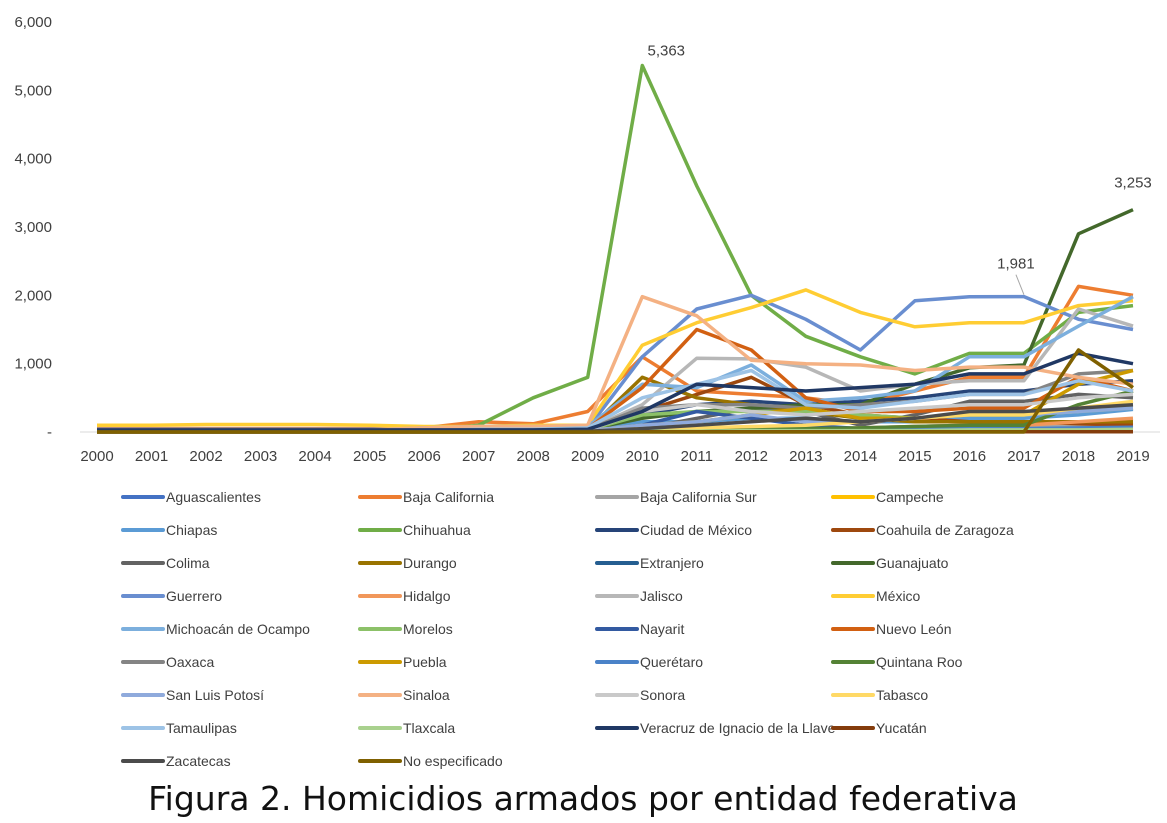 Image resolution: width=1167 pixels, height=823 pixels. I want to click on x-tick-label: 2000, so click(96, 456).